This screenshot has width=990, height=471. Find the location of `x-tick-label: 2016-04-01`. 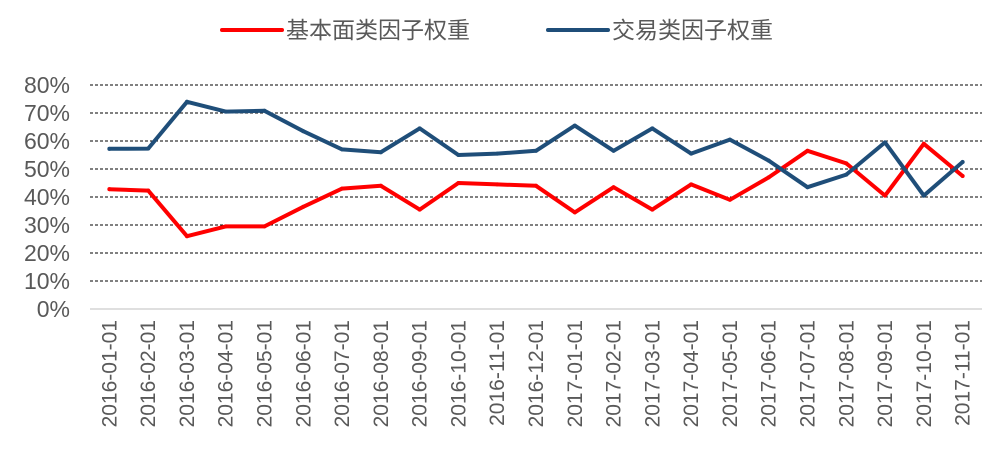

x-tick-label: 2016-04-01 is located at coordinates (226, 373).